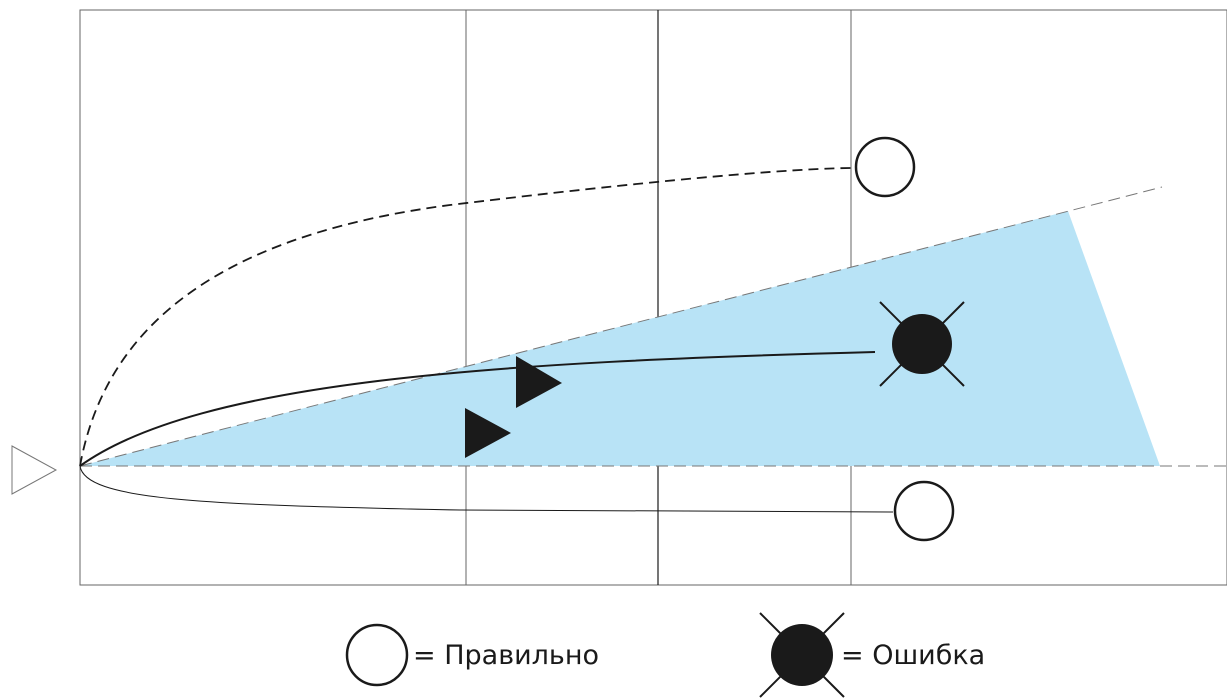  Describe the element at coordinates (802, 655) in the screenshot. I see `legend-error-icon` at that location.